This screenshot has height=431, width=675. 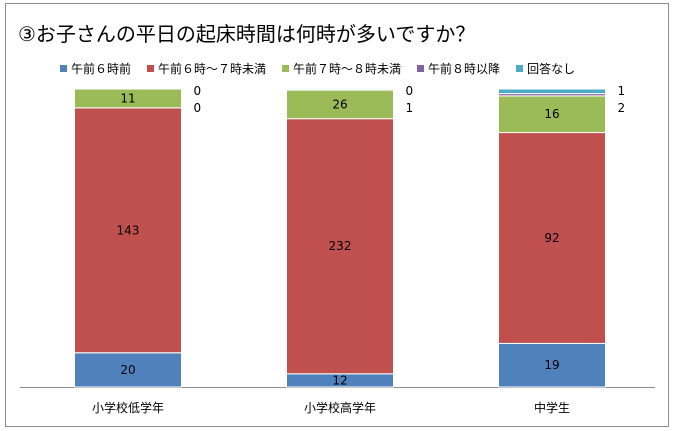 I want to click on legend-item: 回答なし, so click(x=545, y=68).